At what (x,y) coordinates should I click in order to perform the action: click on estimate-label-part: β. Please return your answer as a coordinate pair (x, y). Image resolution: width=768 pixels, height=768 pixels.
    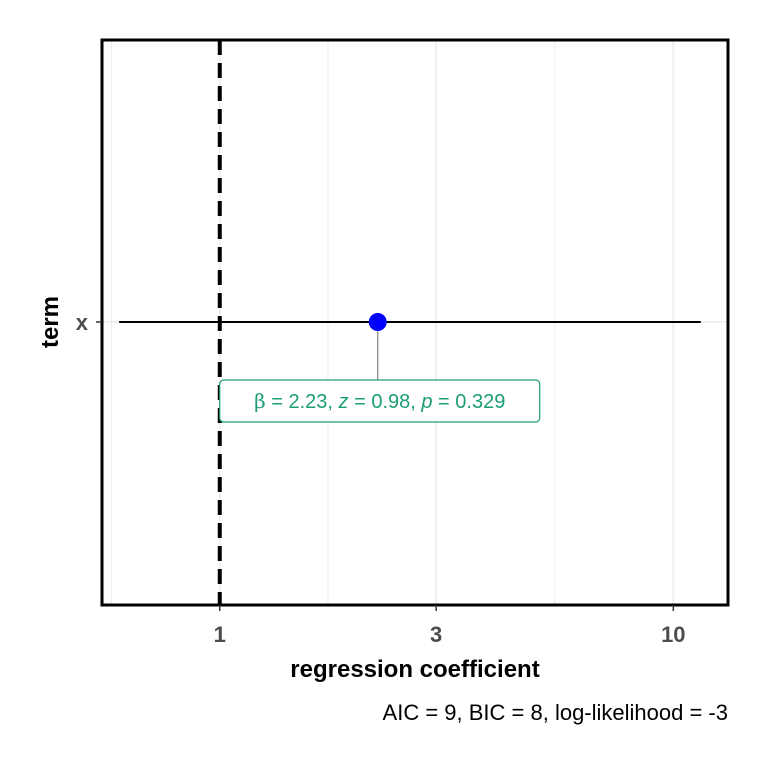
    Looking at the image, I should click on (260, 401).